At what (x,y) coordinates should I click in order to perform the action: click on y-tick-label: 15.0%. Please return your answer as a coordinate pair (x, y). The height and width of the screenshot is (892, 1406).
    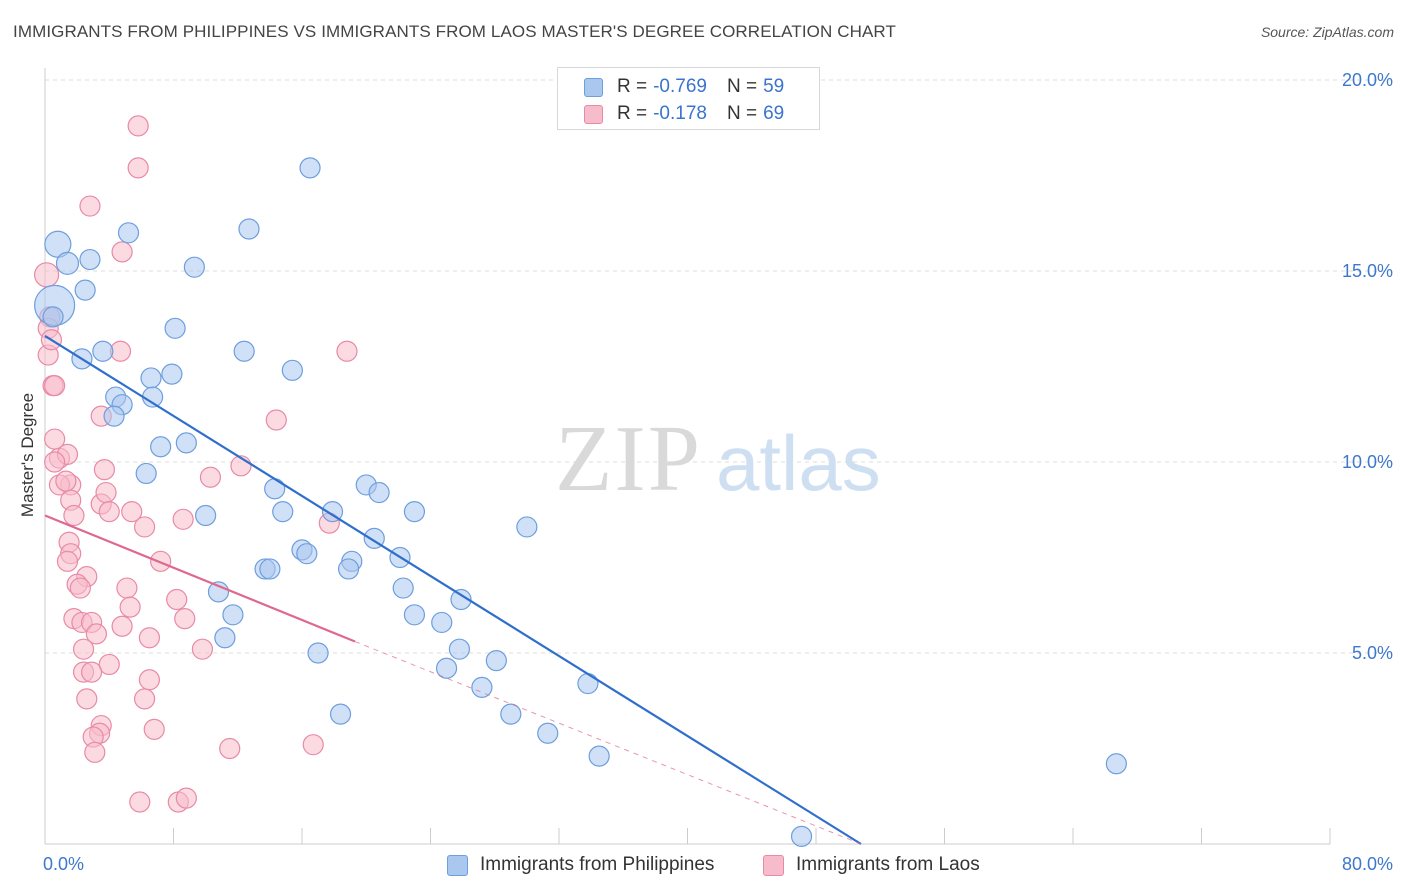
    Looking at the image, I should click on (1367, 271).